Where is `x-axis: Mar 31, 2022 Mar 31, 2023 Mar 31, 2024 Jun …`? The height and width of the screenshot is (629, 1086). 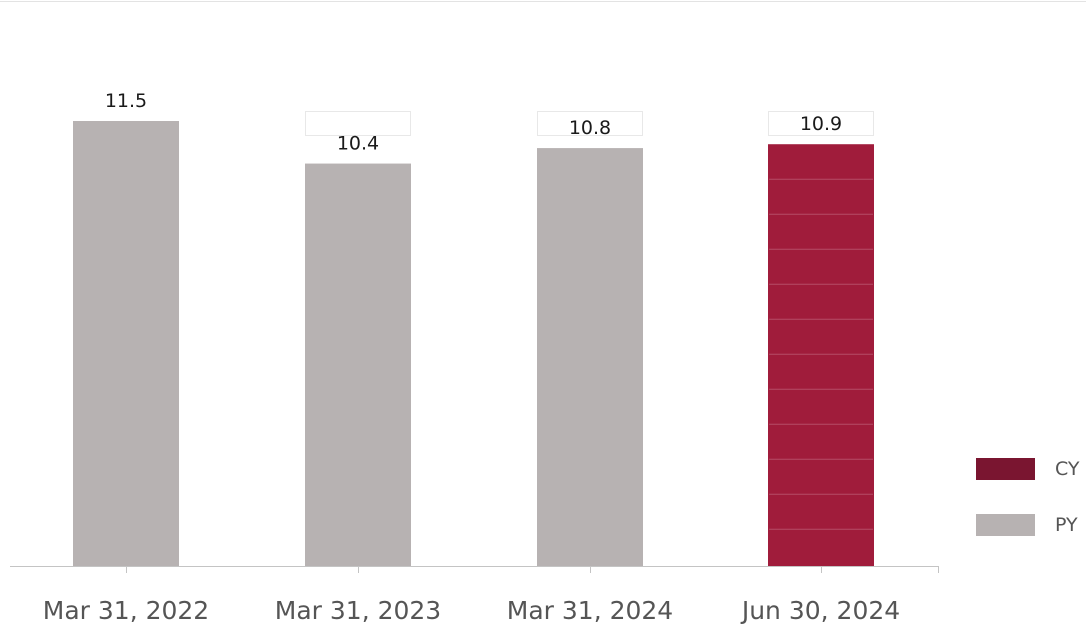 x-axis: Mar 31, 2022 Mar 31, 2023 Mar 31, 2024 Jun … is located at coordinates (474, 595).